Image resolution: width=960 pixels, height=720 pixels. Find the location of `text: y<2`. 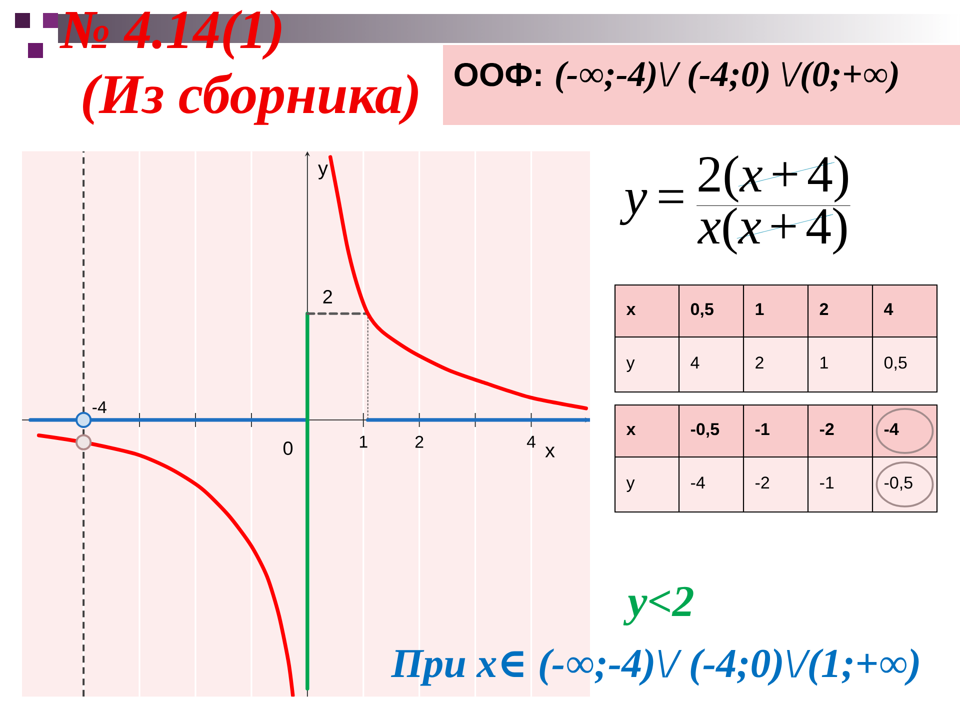

text: y<2 is located at coordinates (658, 606).